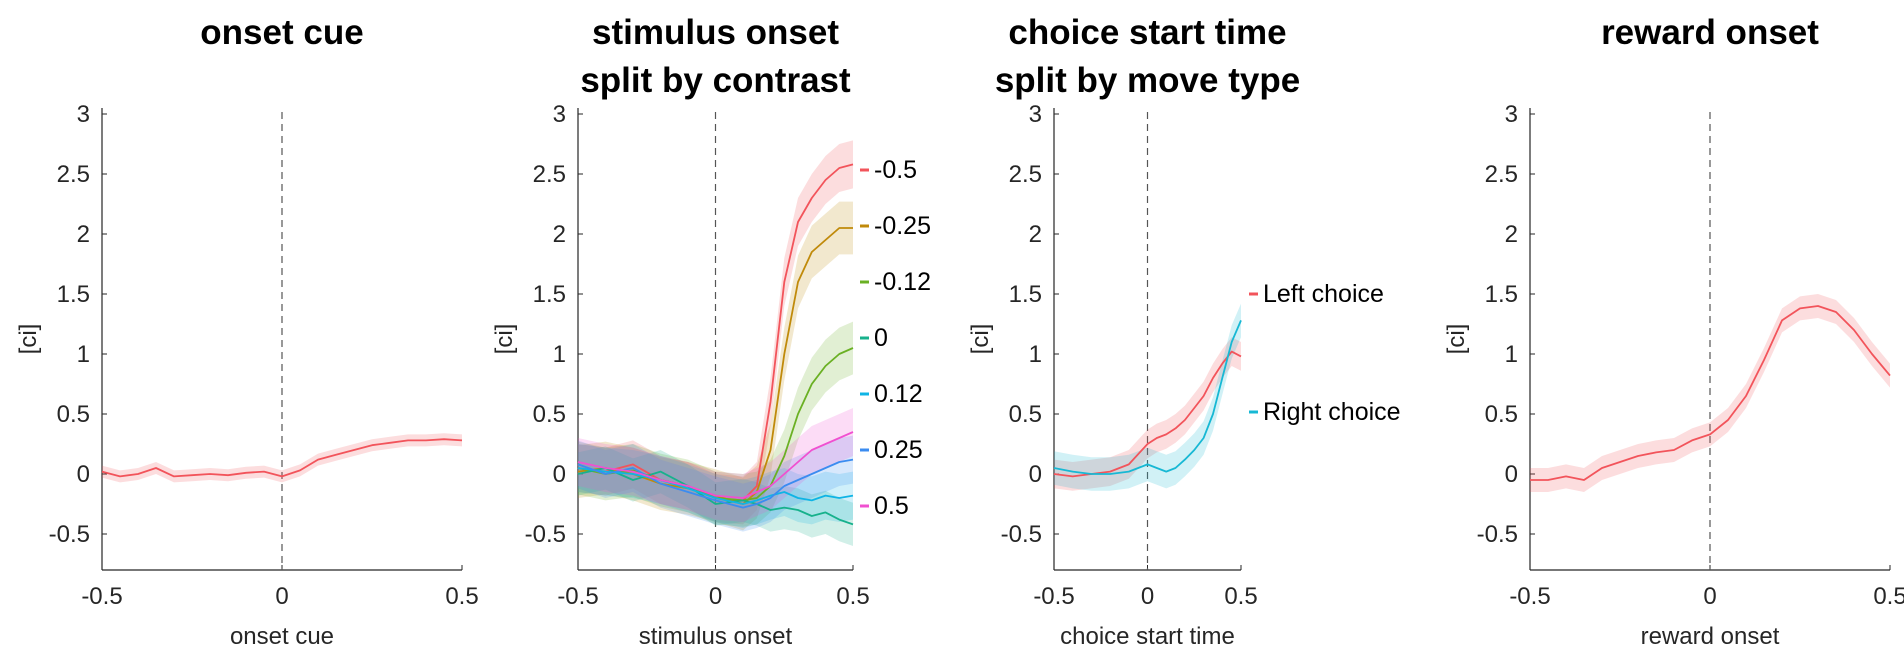 Image resolution: width=1904 pixels, height=658 pixels. What do you see at coordinates (715, 32) in the screenshot?
I see `panel-title-line: stimulus onset` at bounding box center [715, 32].